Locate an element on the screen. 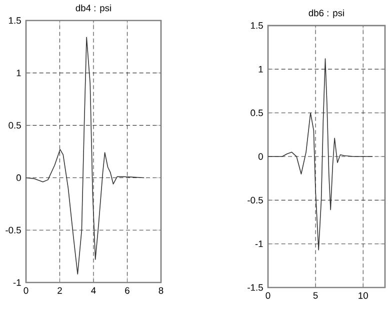 This screenshot has width=389, height=312. x-tick-label: 8 is located at coordinates (161, 290).